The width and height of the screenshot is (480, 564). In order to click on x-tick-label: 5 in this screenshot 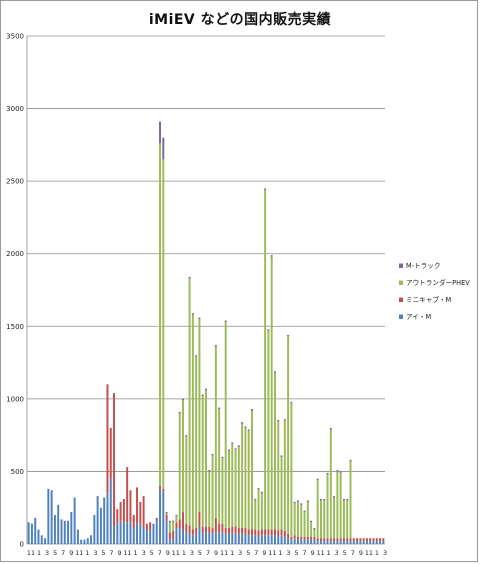, I will do `click(55, 553)`.